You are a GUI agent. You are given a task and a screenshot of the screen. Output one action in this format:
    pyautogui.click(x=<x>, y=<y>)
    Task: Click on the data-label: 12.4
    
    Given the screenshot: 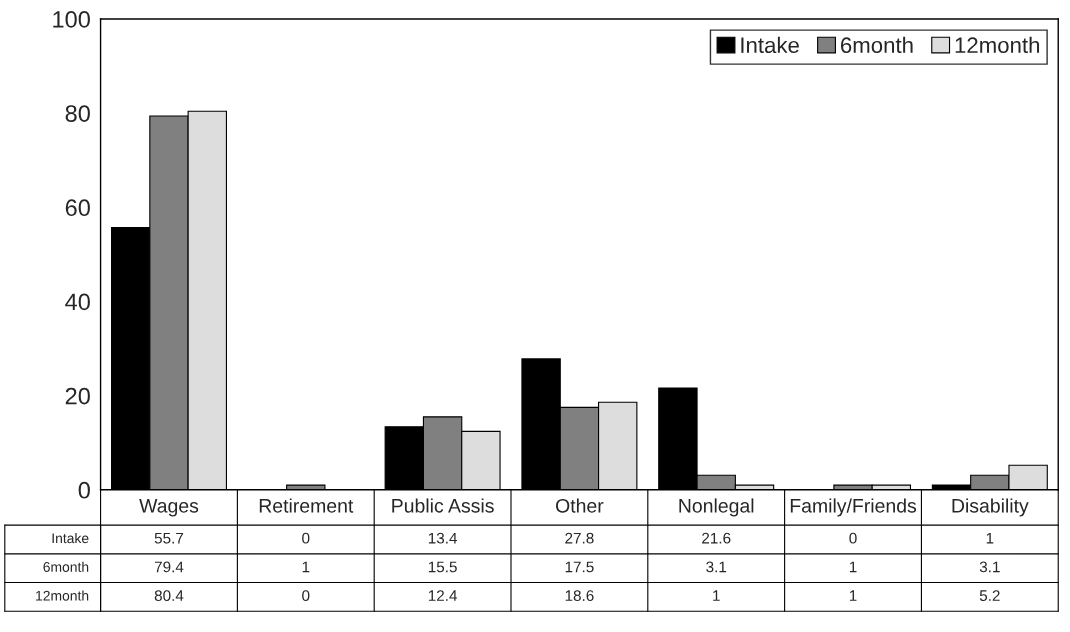 What is the action you would take?
    pyautogui.click(x=443, y=595)
    